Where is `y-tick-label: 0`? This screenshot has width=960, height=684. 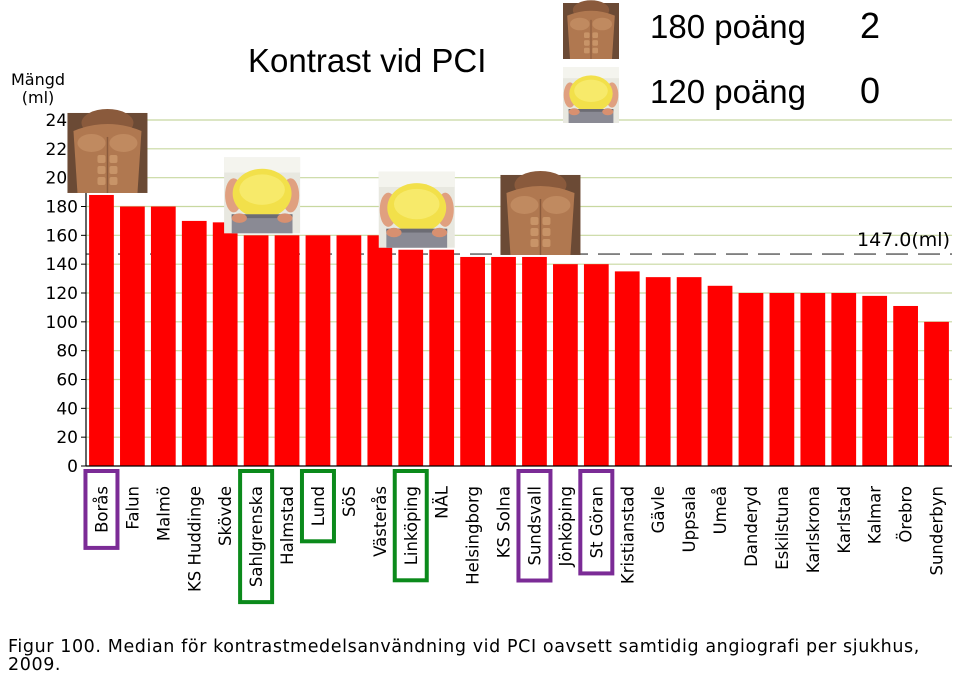
y-tick-label: 0 is located at coordinates (72, 467).